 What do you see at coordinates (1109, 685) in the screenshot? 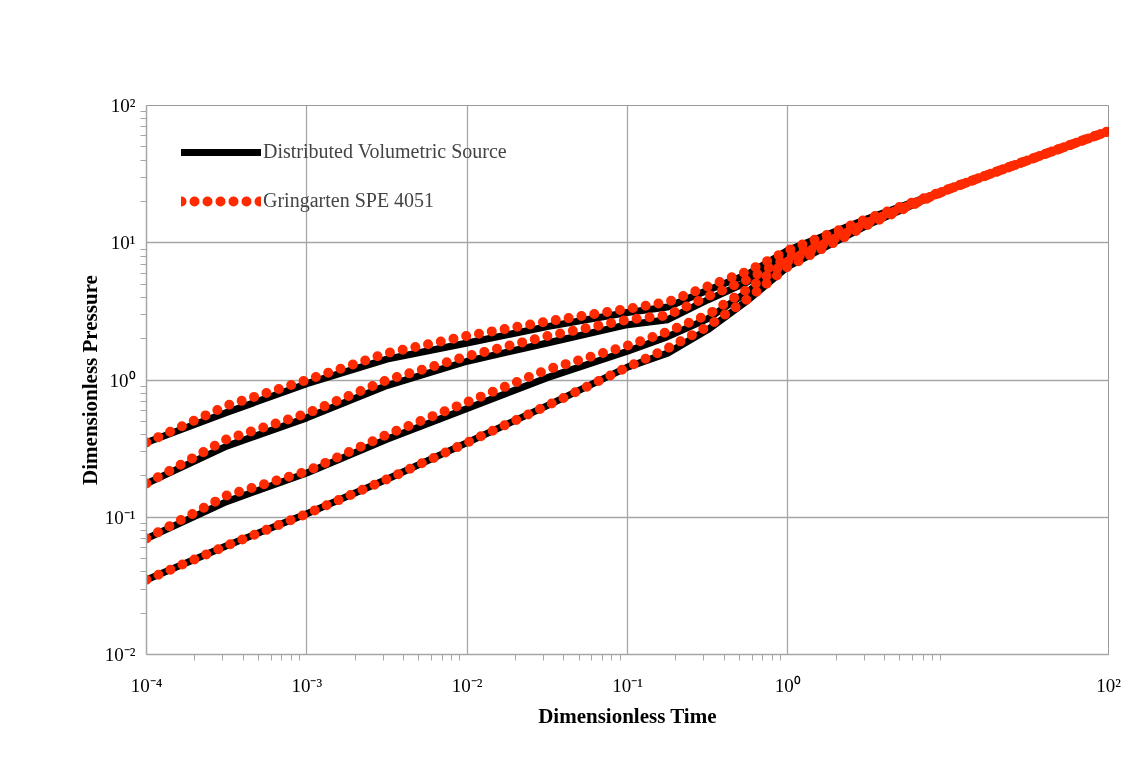
I see `x-tick-label: 10²` at bounding box center [1109, 685].